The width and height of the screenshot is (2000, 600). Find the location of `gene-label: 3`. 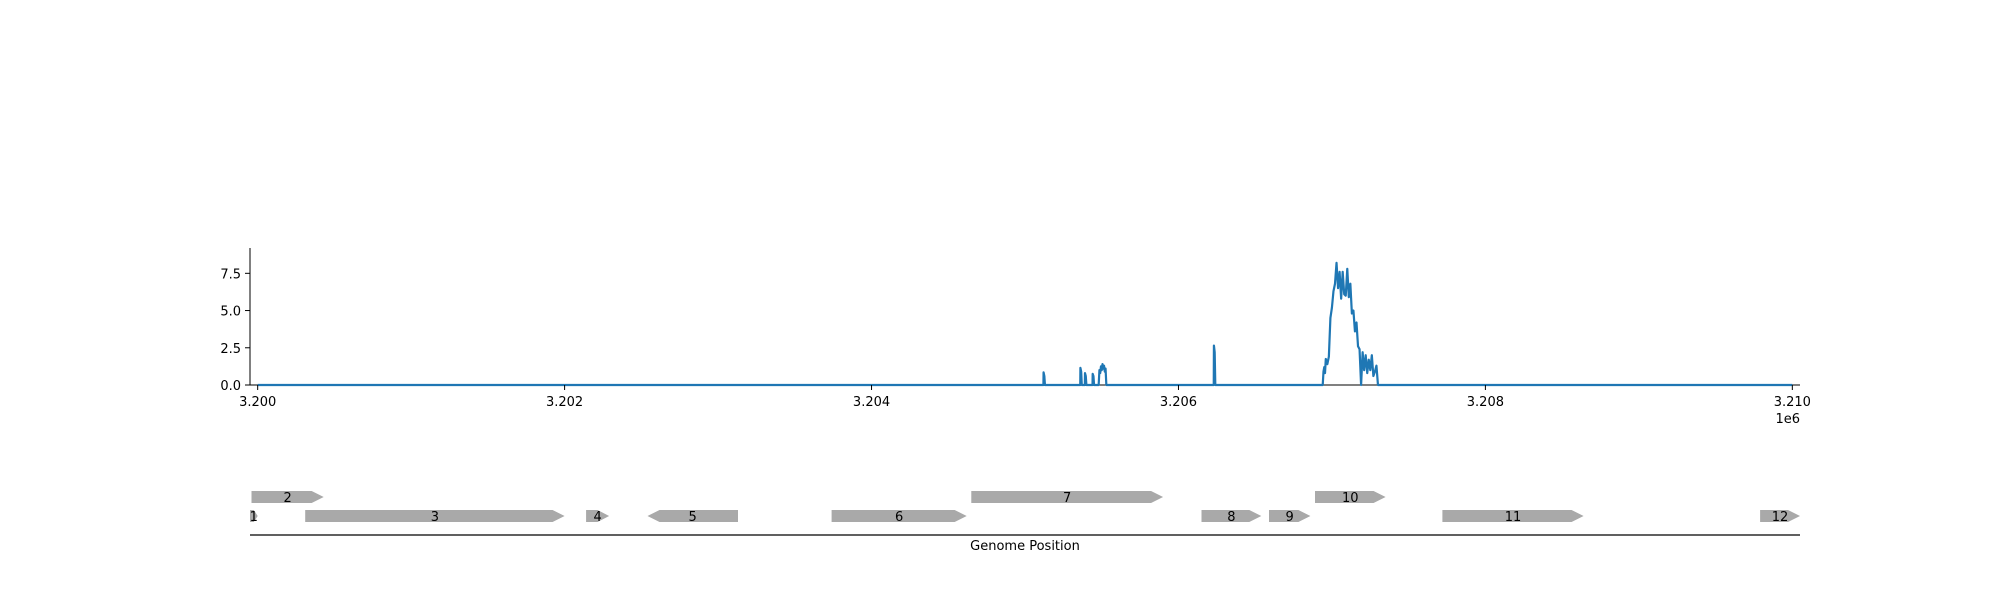

gene-label: 3 is located at coordinates (435, 517).